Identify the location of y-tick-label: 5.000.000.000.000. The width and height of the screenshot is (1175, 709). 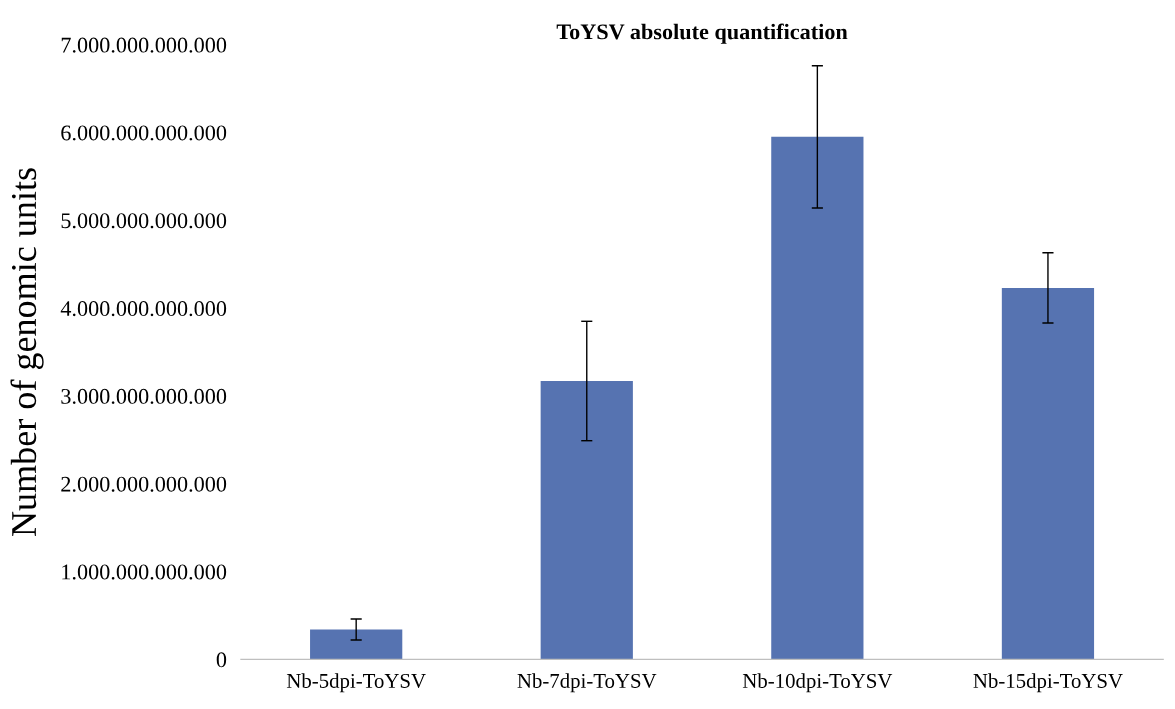
(144, 221).